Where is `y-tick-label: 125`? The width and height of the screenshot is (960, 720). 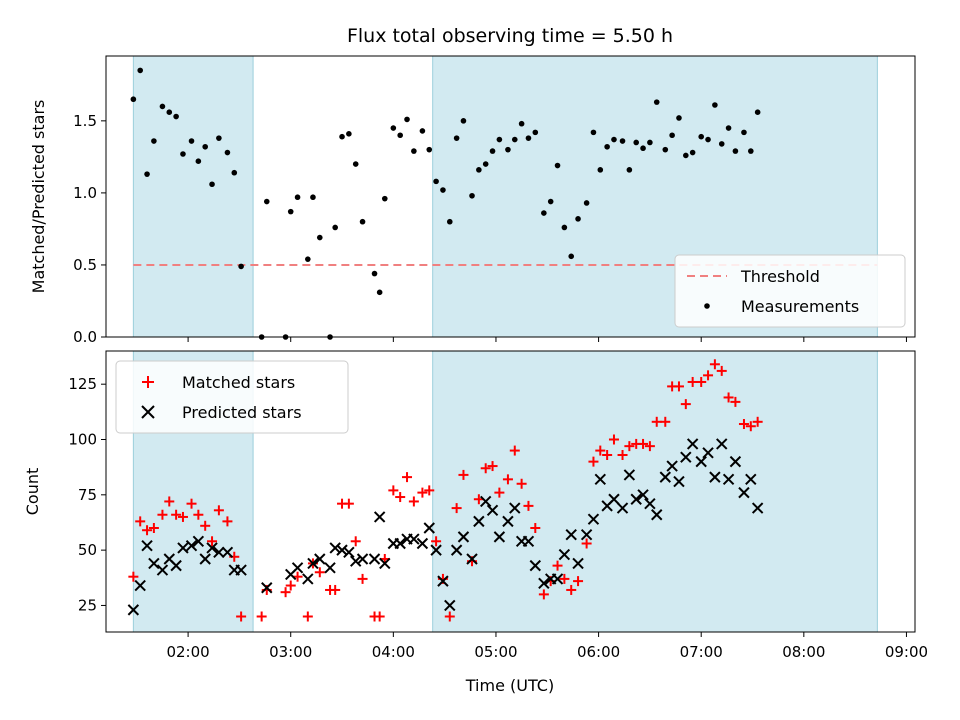 y-tick-label: 125 is located at coordinates (82, 384).